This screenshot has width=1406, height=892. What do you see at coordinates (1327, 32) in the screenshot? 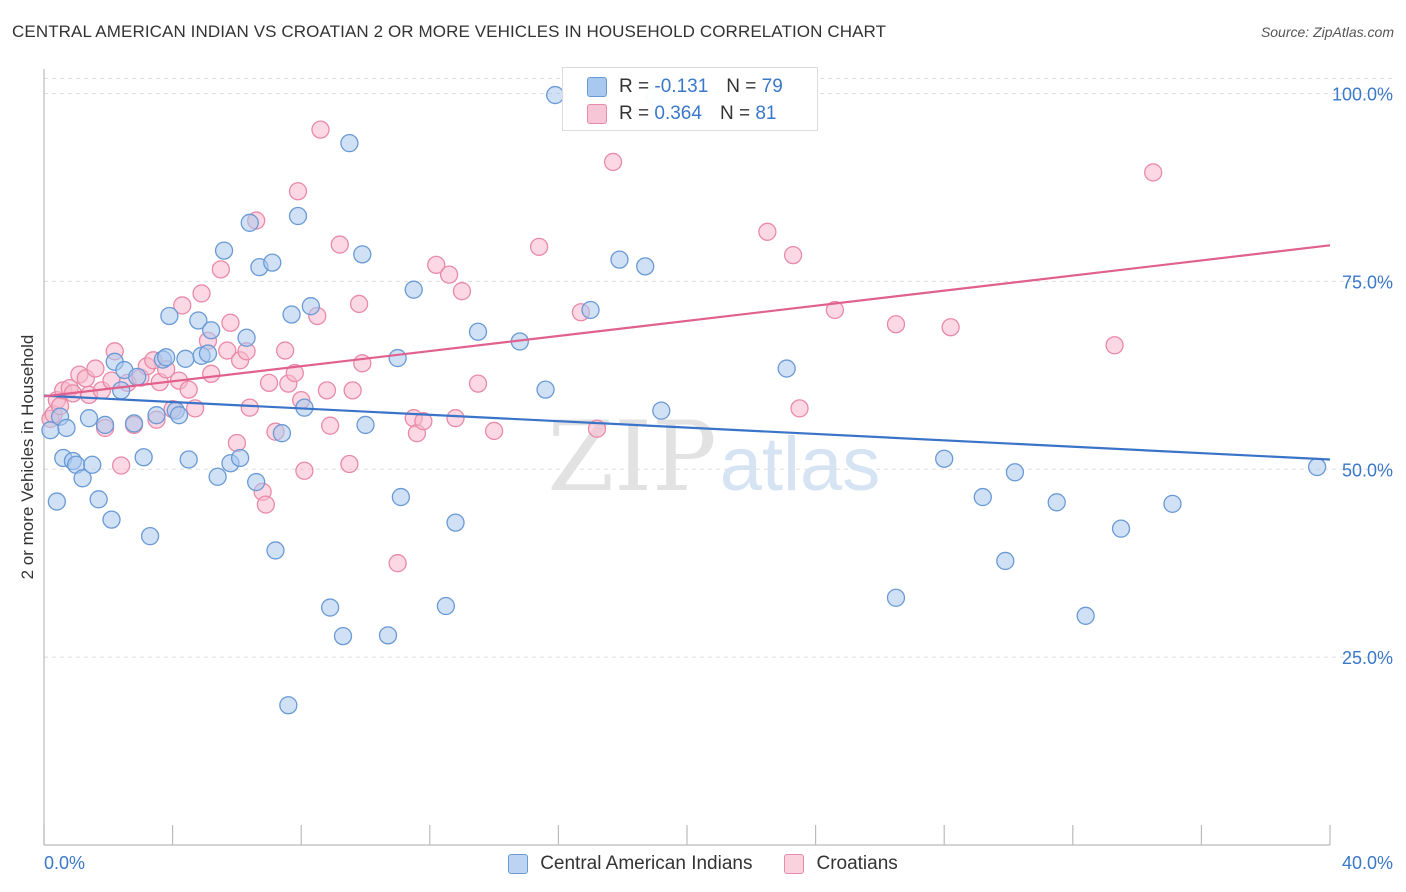
I see `source-label: Source: ZipAtlas.com` at bounding box center [1327, 32].